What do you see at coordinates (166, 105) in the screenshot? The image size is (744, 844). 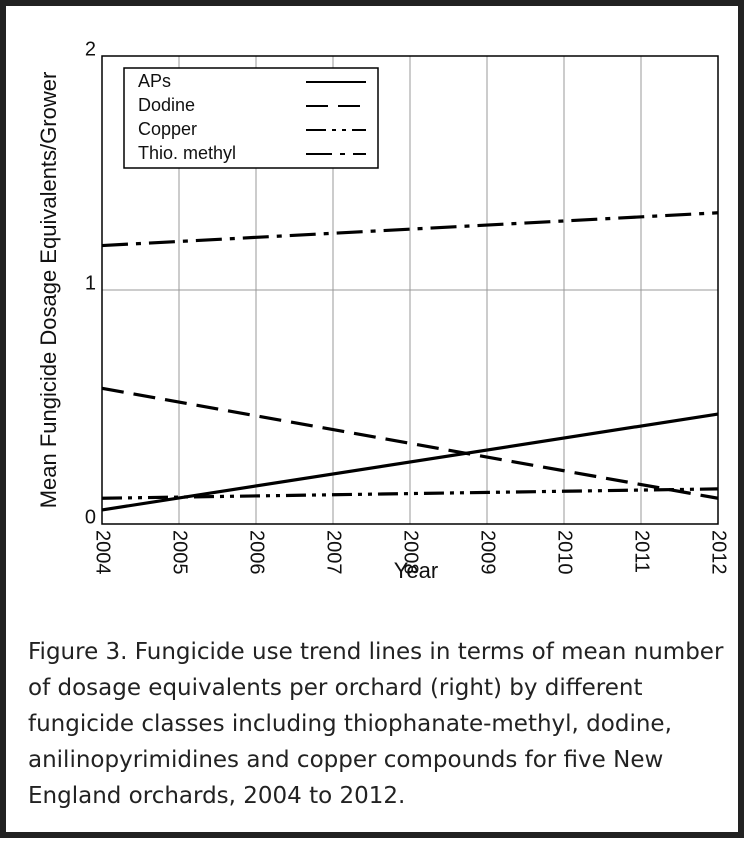 I see `legend-label: Dodine` at bounding box center [166, 105].